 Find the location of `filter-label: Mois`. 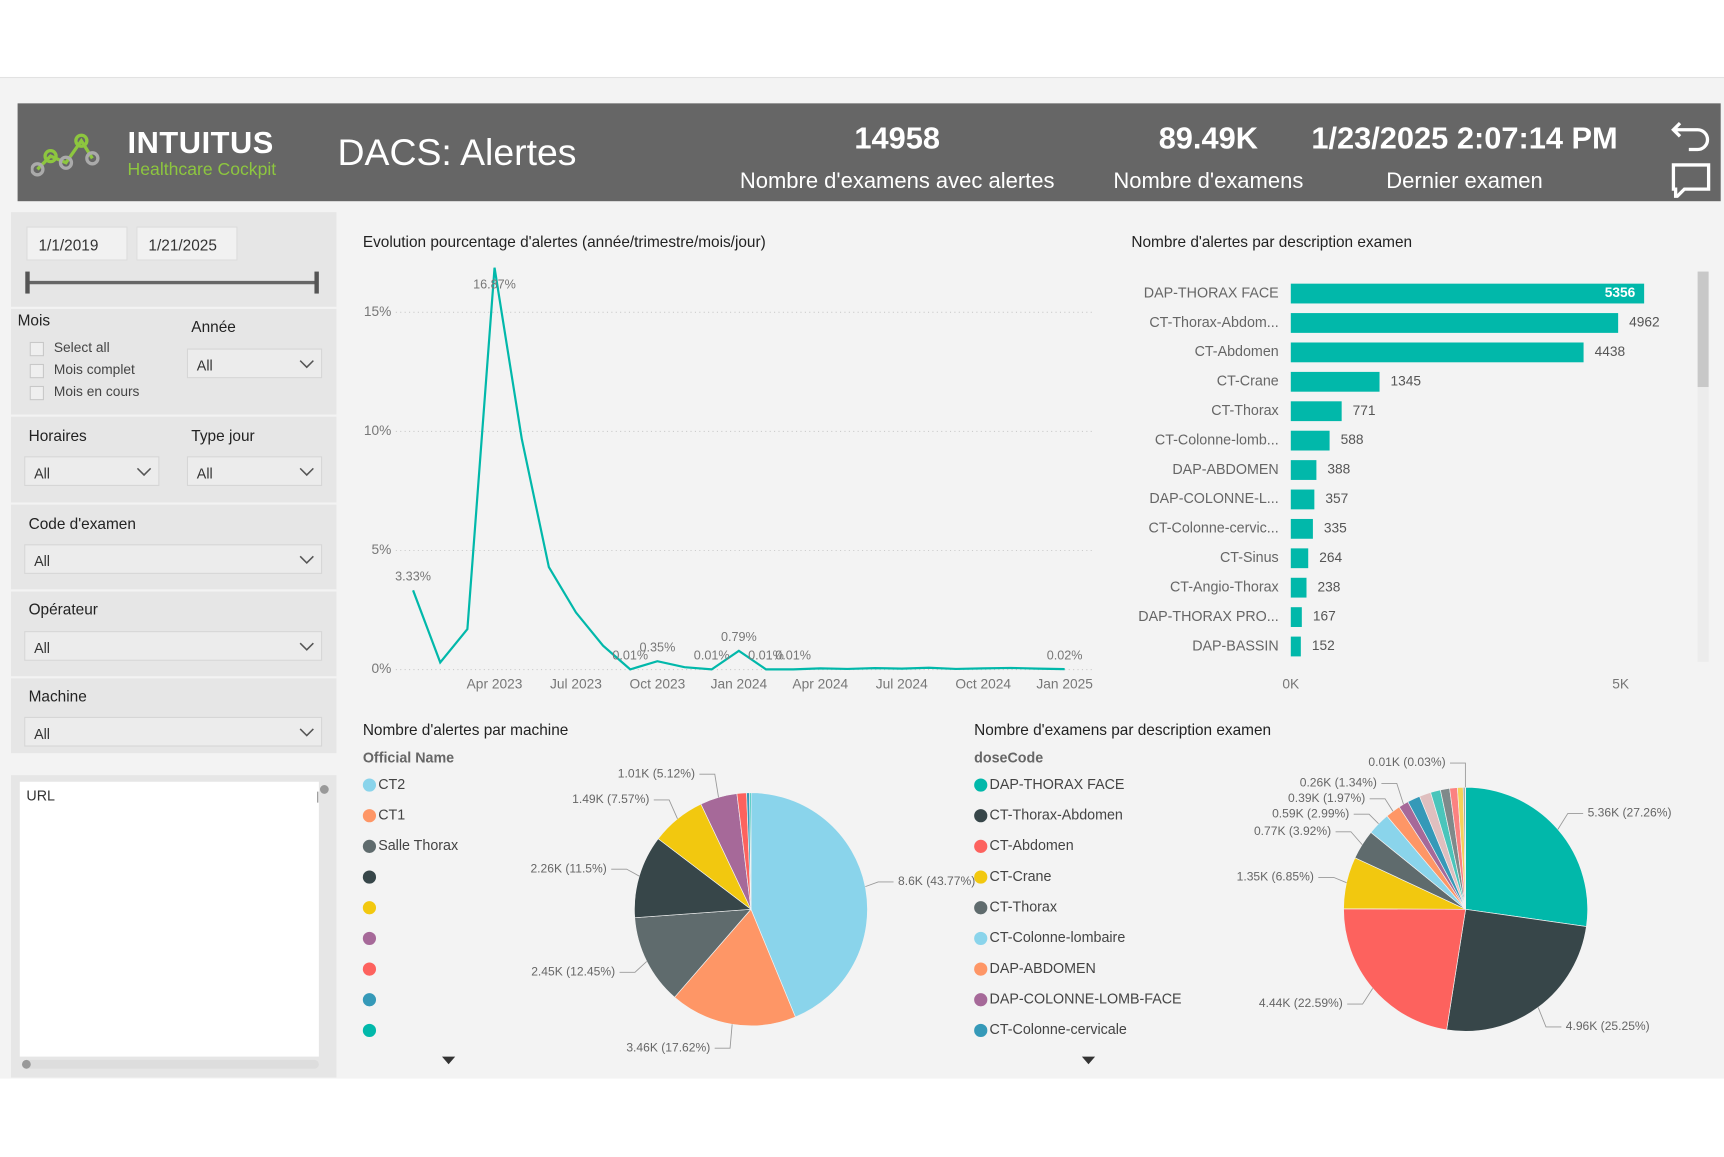

filter-label: Mois is located at coordinates (34, 320).